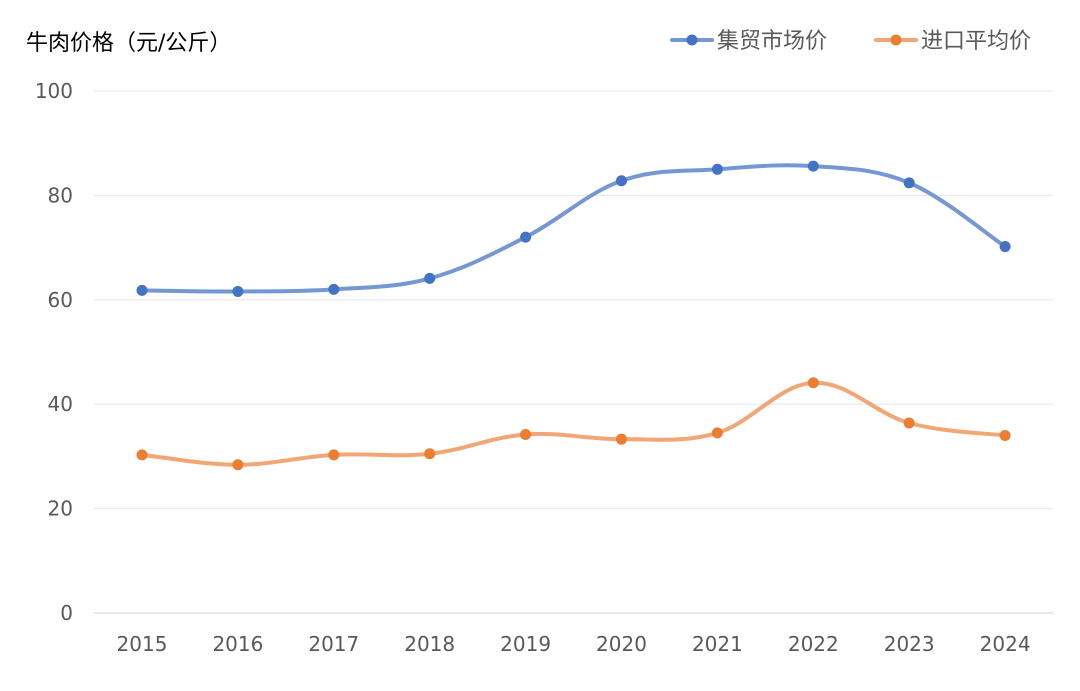 This screenshot has height=691, width=1080. What do you see at coordinates (60, 195) in the screenshot?
I see `y-tick-label: 80` at bounding box center [60, 195].